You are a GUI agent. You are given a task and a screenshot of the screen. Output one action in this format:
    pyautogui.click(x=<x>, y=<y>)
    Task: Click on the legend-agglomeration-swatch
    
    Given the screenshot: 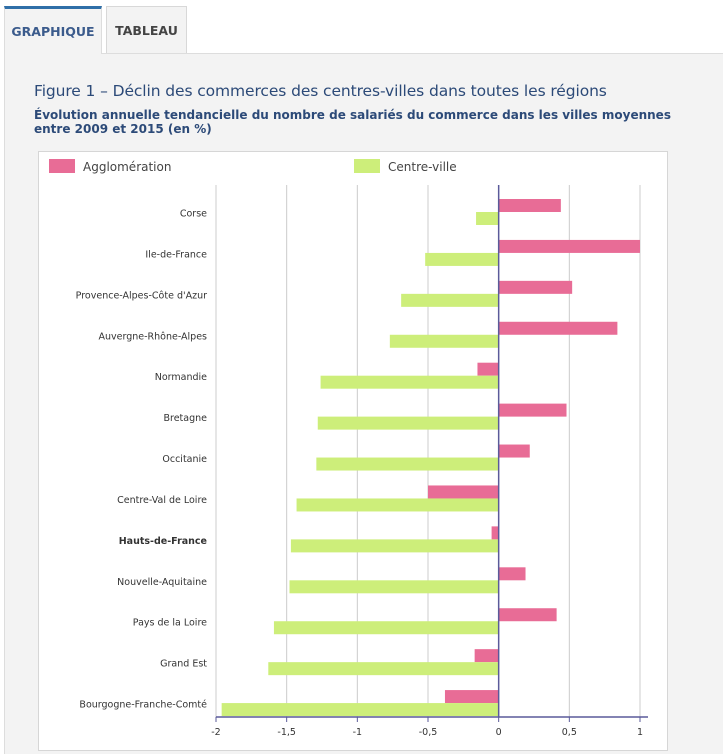 What is the action you would take?
    pyautogui.click(x=62, y=166)
    